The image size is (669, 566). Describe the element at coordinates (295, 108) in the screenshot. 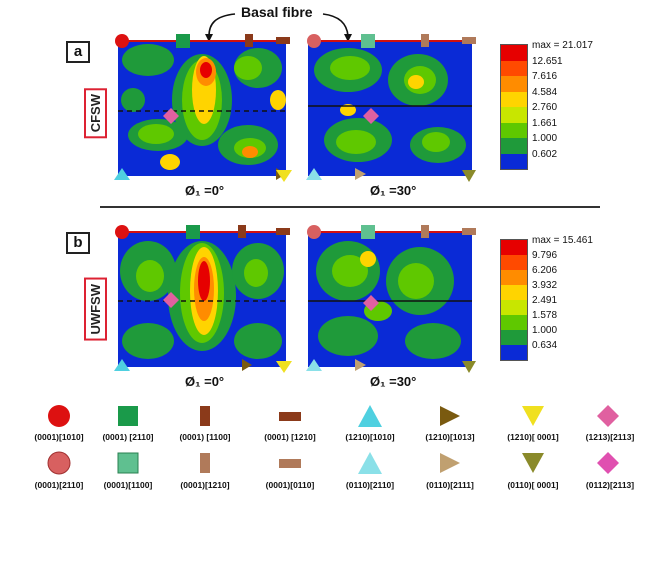

I see `panel-a-markers` at that location.